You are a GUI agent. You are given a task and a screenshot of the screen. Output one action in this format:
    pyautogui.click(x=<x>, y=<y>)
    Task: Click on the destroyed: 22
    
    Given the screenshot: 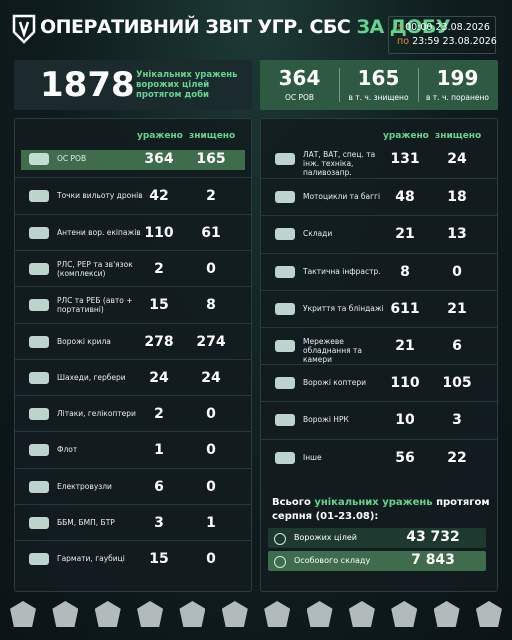 What is the action you would take?
    pyautogui.click(x=457, y=457)
    